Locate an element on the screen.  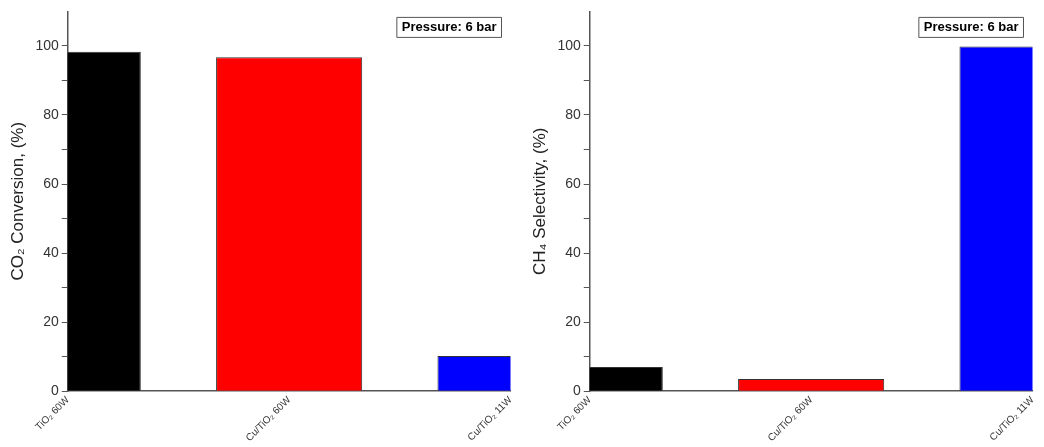
y-axis-title: CO₂ Conversion, (%) is located at coordinates (17, 201).